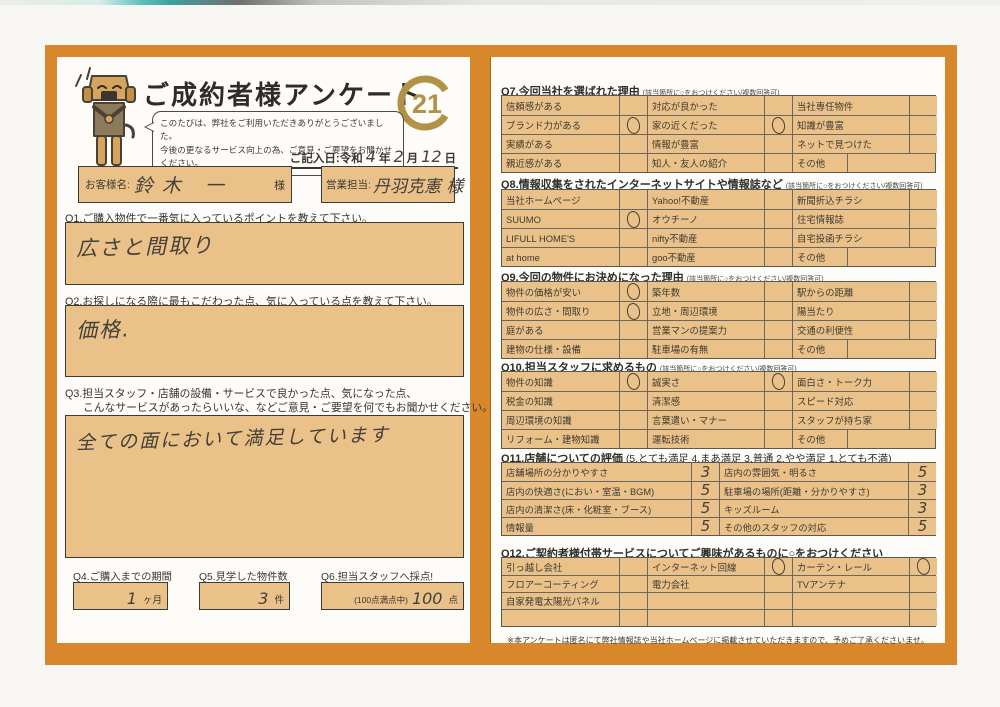  Describe the element at coordinates (719, 143) in the screenshot. I see `table-row: 実績がある 情報が豊富 ネットで見つけた` at that location.